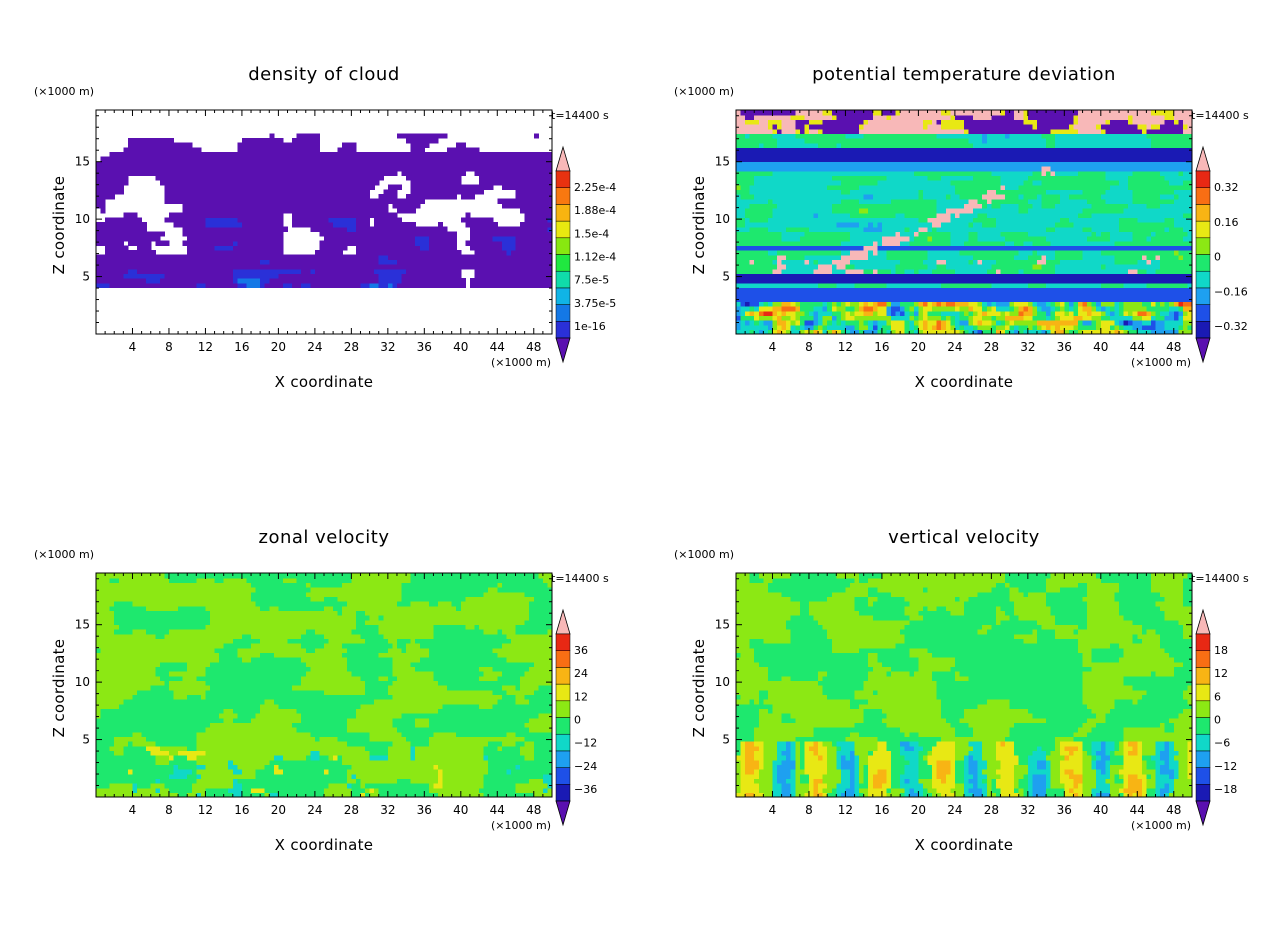 Image resolution: width=1280 pixels, height=926 pixels. I want to click on colorbar-extend-top, so click(563, 158).